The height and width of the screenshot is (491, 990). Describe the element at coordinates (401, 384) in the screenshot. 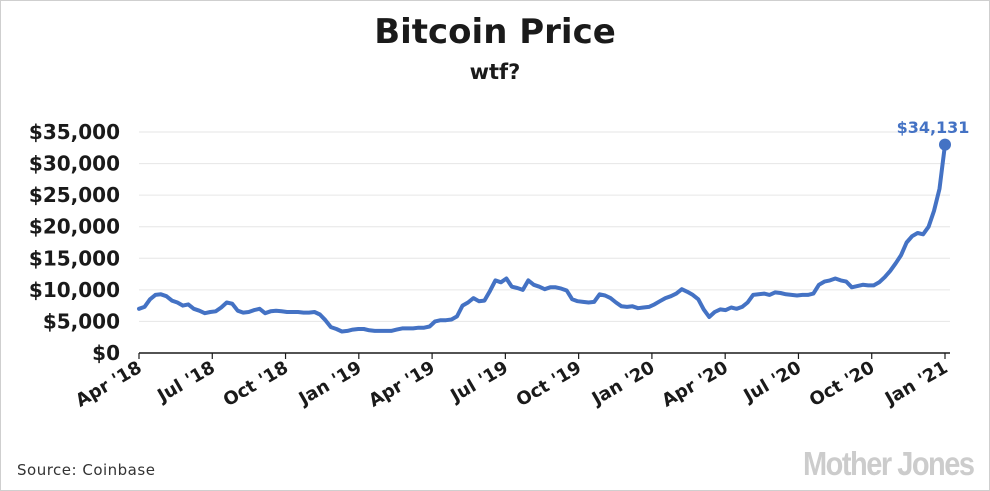

I see `x-tick-label: Apr '19` at that location.